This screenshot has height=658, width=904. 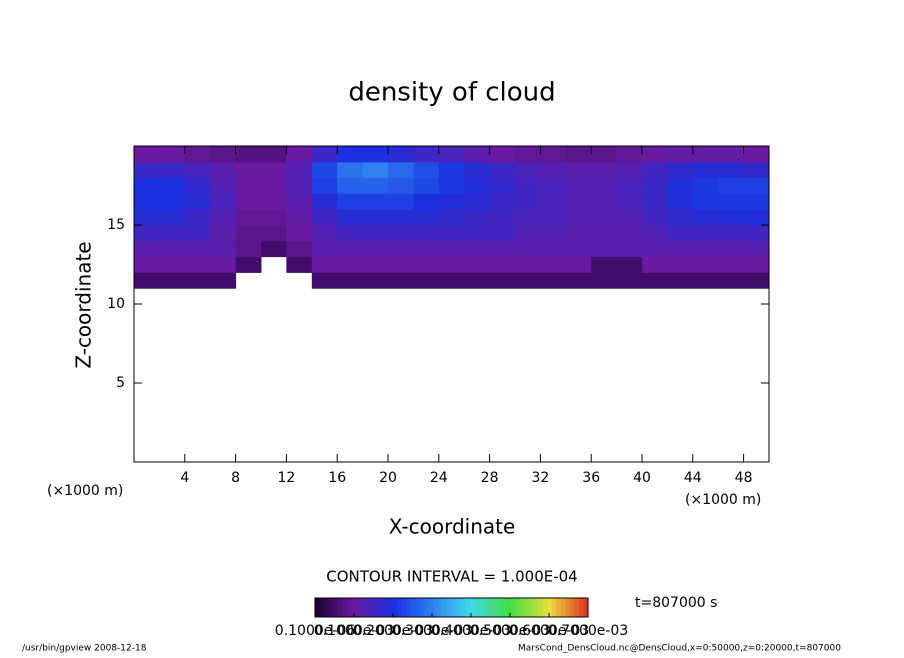 I want to click on colorbar-frame, so click(x=451, y=607).